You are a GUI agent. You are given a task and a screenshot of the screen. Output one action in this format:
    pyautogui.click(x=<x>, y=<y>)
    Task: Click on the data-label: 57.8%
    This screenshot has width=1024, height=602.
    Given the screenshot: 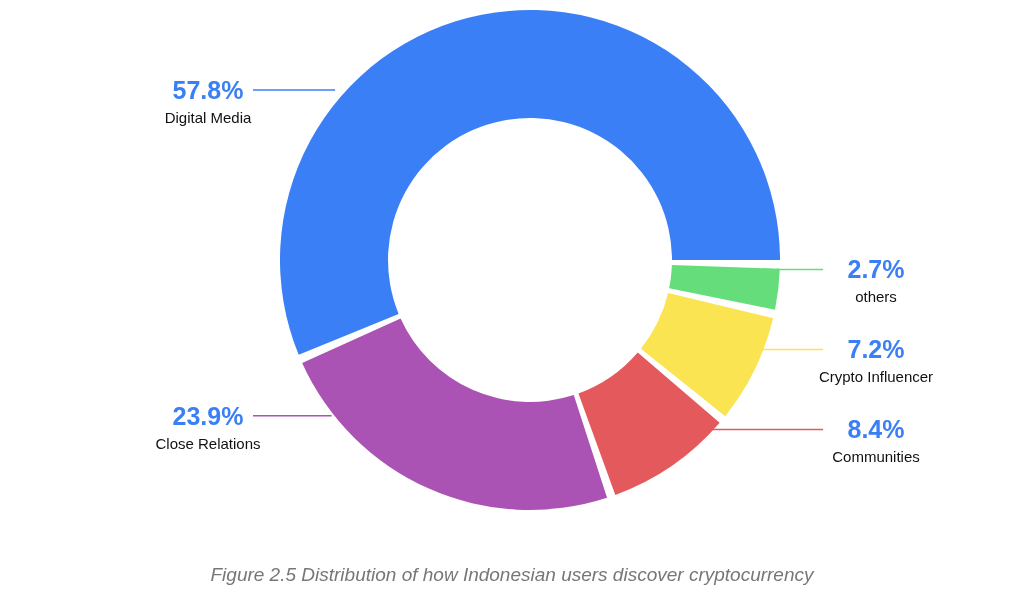 What is the action you would take?
    pyautogui.click(x=208, y=90)
    